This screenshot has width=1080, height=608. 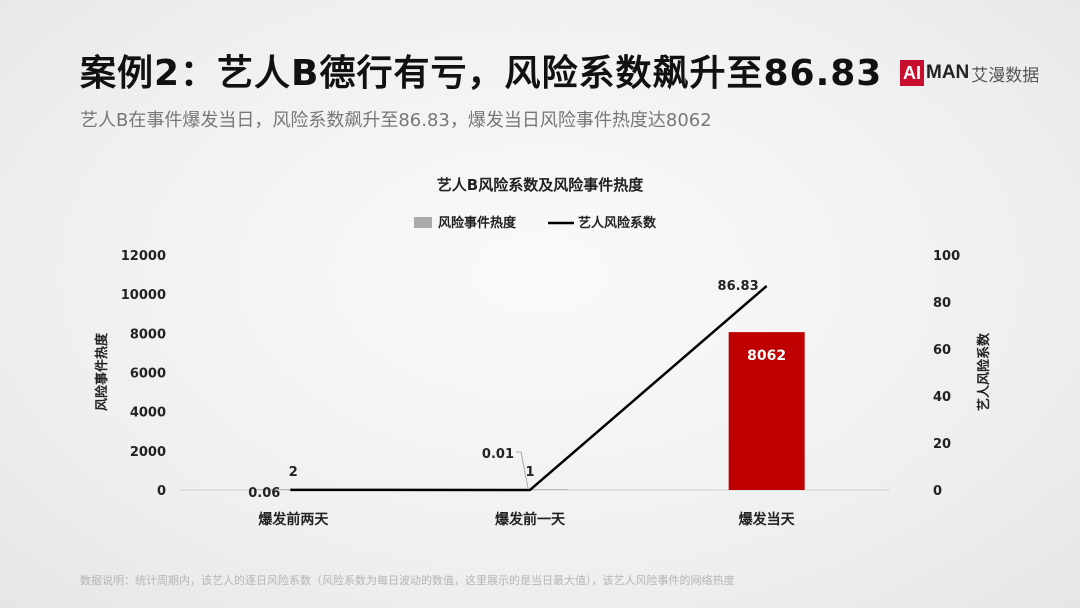 What do you see at coordinates (948, 72) in the screenshot?
I see `logo-man-text: MAN` at bounding box center [948, 72].